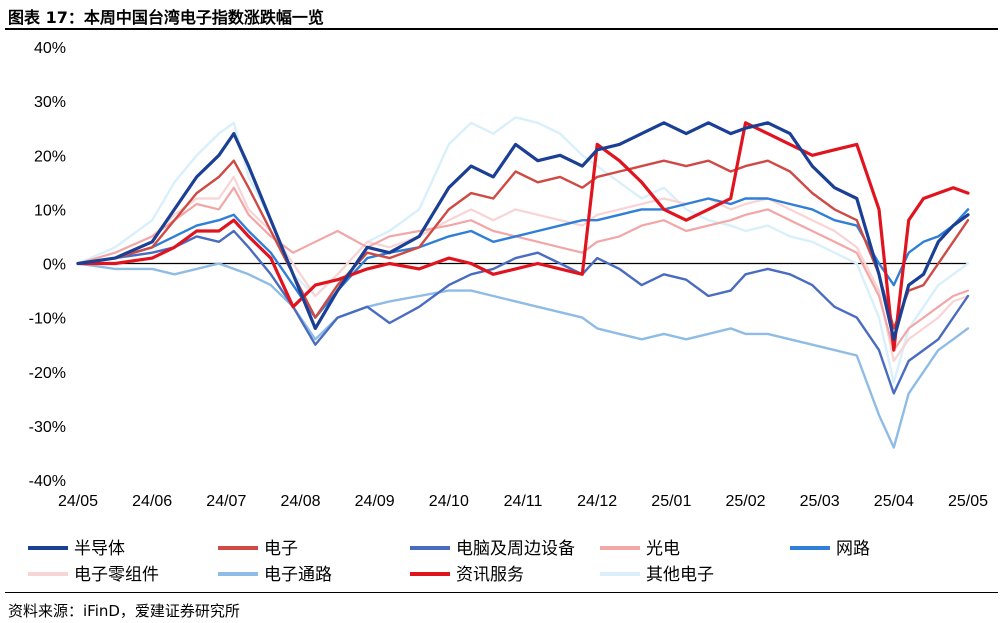  I want to click on source-rule, so click(501, 592).